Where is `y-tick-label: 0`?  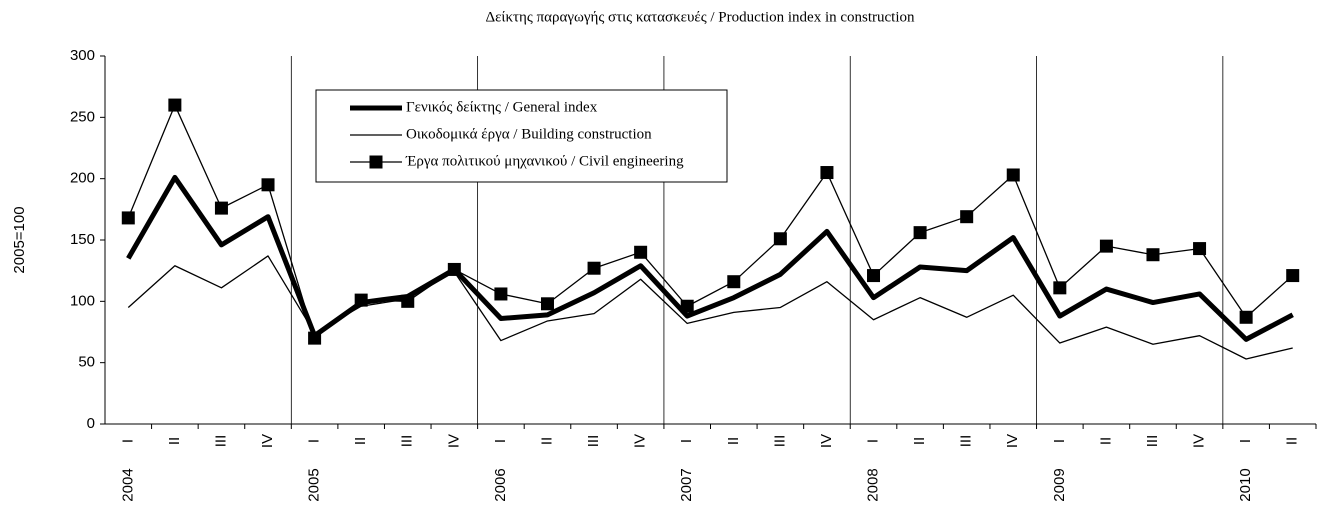 y-tick-label: 0 is located at coordinates (91, 423).